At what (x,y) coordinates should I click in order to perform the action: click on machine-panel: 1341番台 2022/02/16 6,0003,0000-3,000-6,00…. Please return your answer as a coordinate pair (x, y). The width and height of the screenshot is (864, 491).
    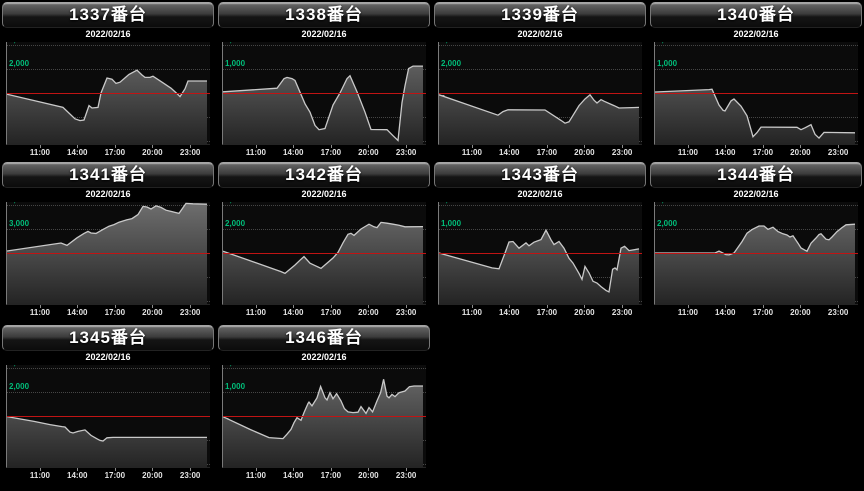
    Looking at the image, I should click on (108, 240).